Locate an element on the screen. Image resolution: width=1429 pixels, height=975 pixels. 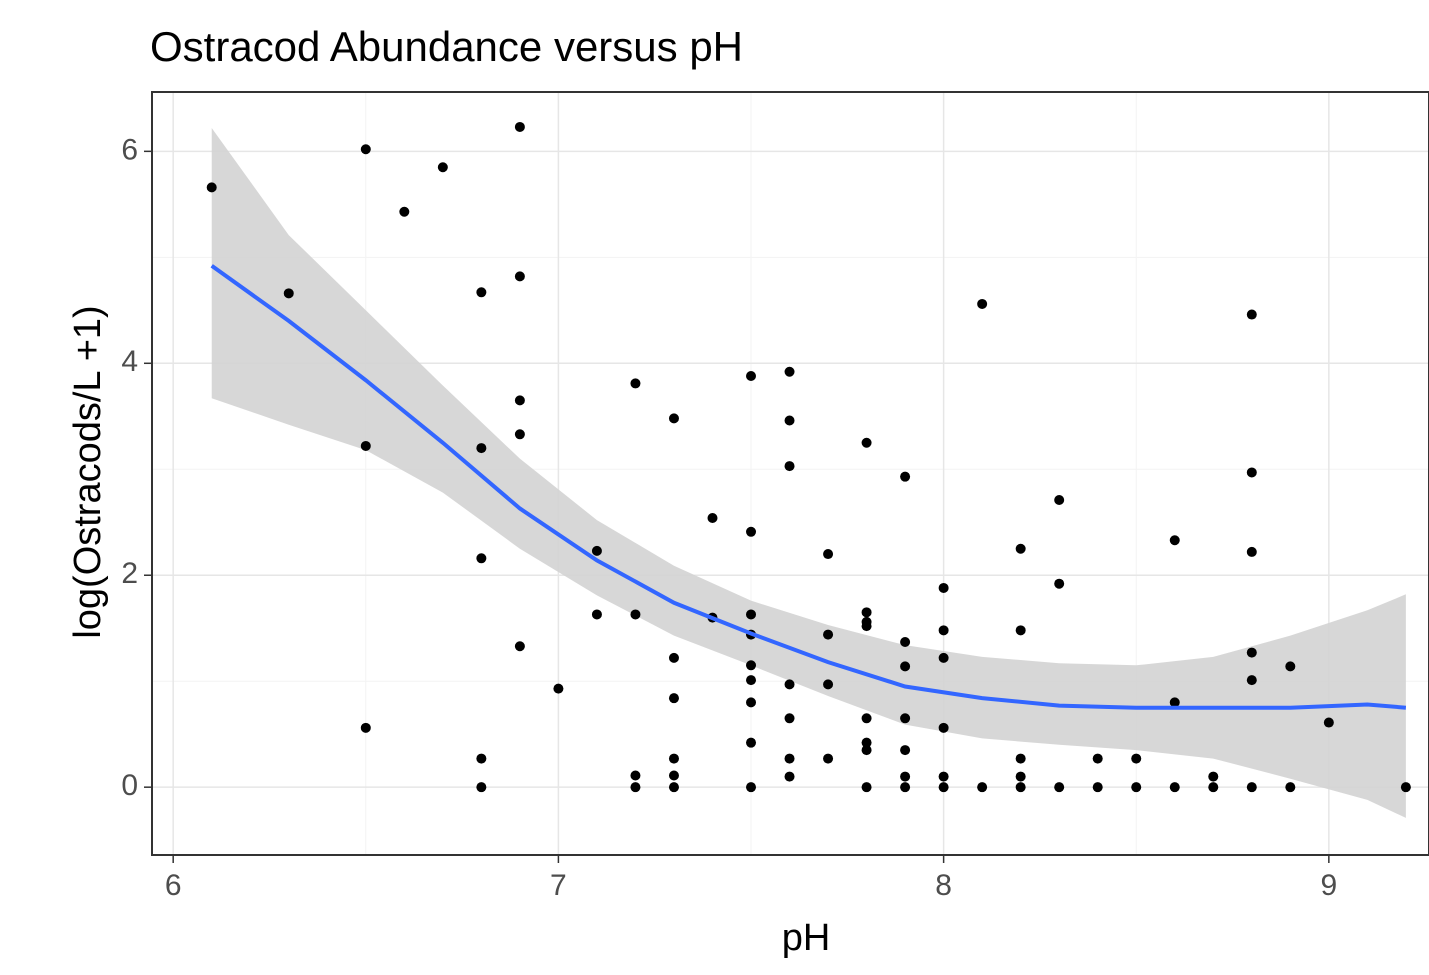
x-tick-label: 6 is located at coordinates (173, 885).